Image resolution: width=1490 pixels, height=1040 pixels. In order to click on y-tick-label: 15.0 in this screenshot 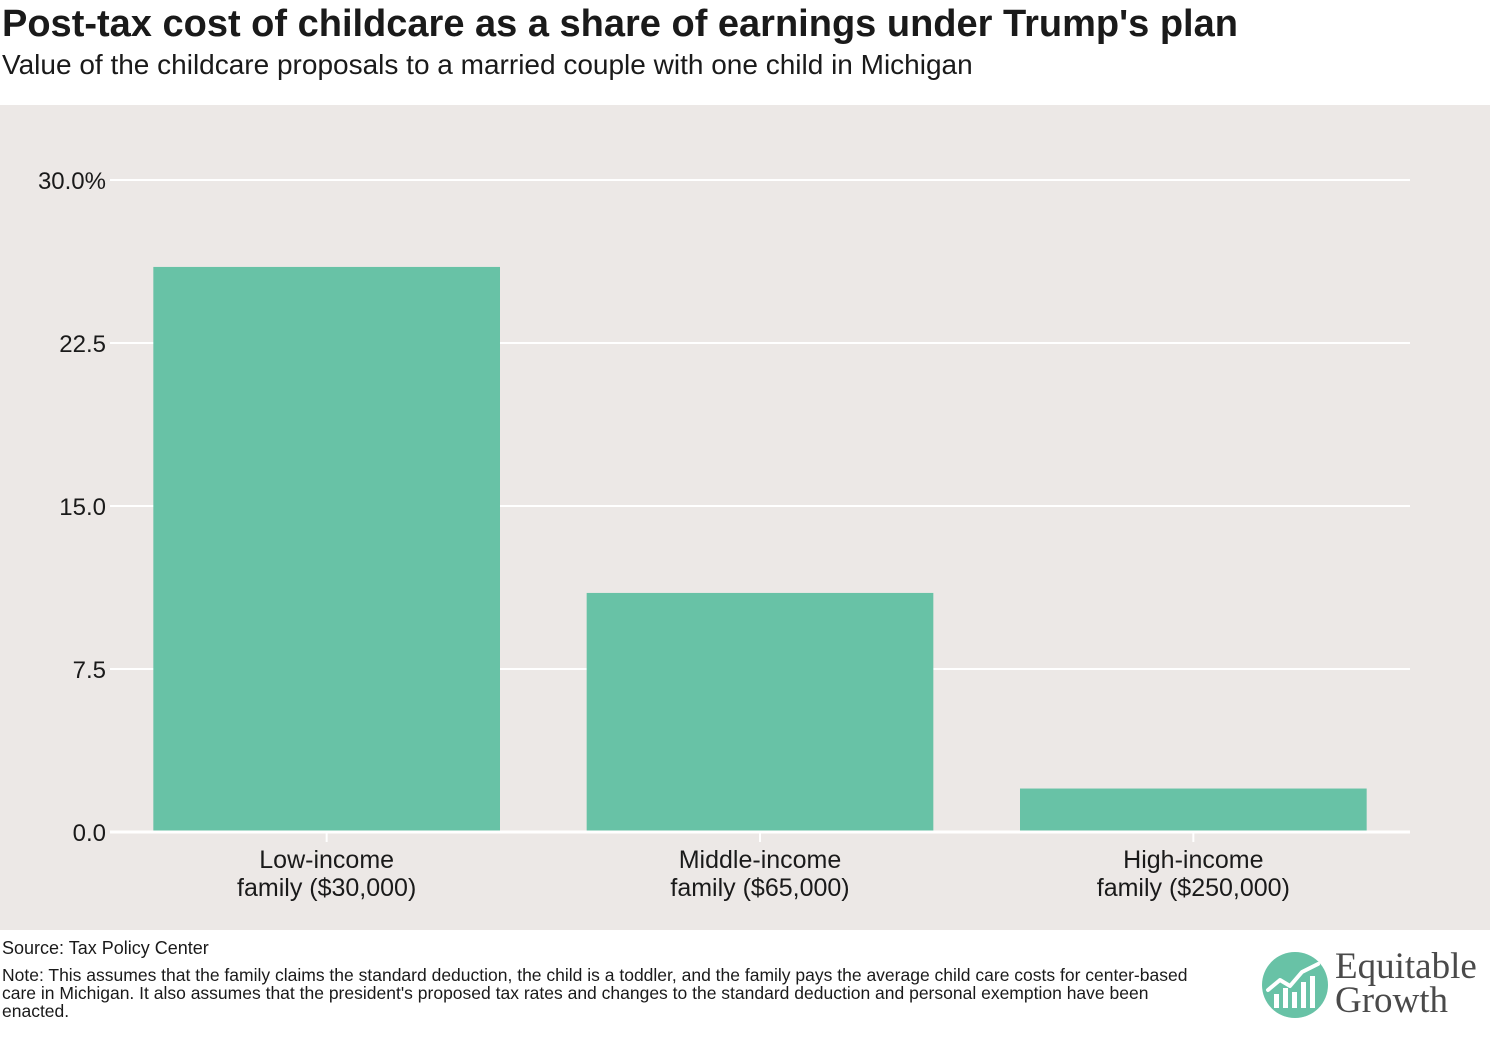, I will do `click(82, 507)`.